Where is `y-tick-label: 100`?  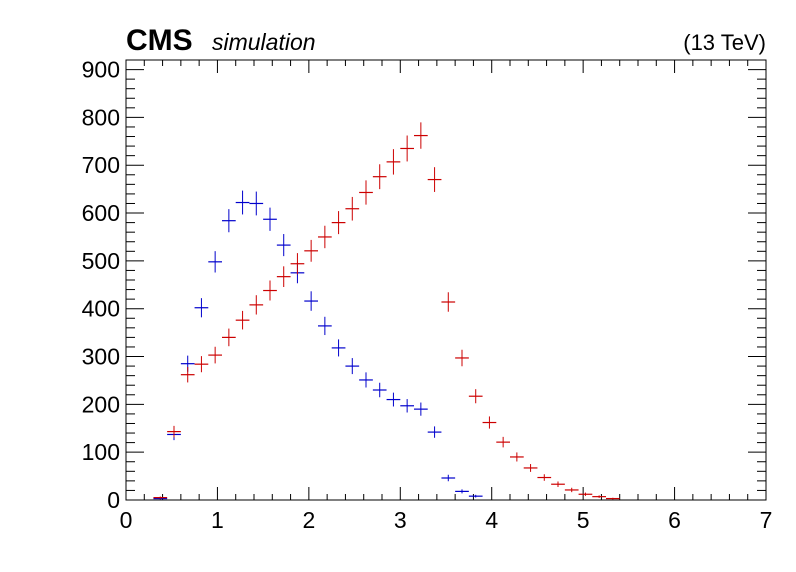 y-tick-label: 100 is located at coordinates (101, 452).